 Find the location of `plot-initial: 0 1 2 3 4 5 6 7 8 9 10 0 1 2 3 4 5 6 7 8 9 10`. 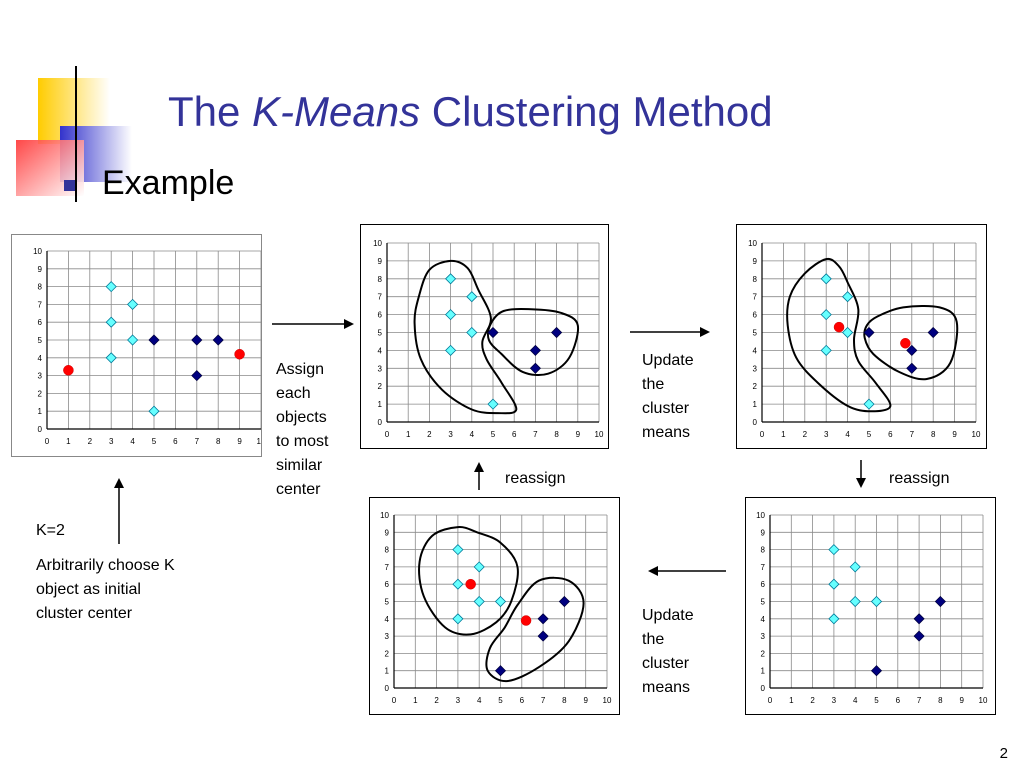

plot-initial: 0 1 2 3 4 5 6 7 8 9 10 0 1 2 3 4 5 6 7 8 9 10 is located at coordinates (138, 345).